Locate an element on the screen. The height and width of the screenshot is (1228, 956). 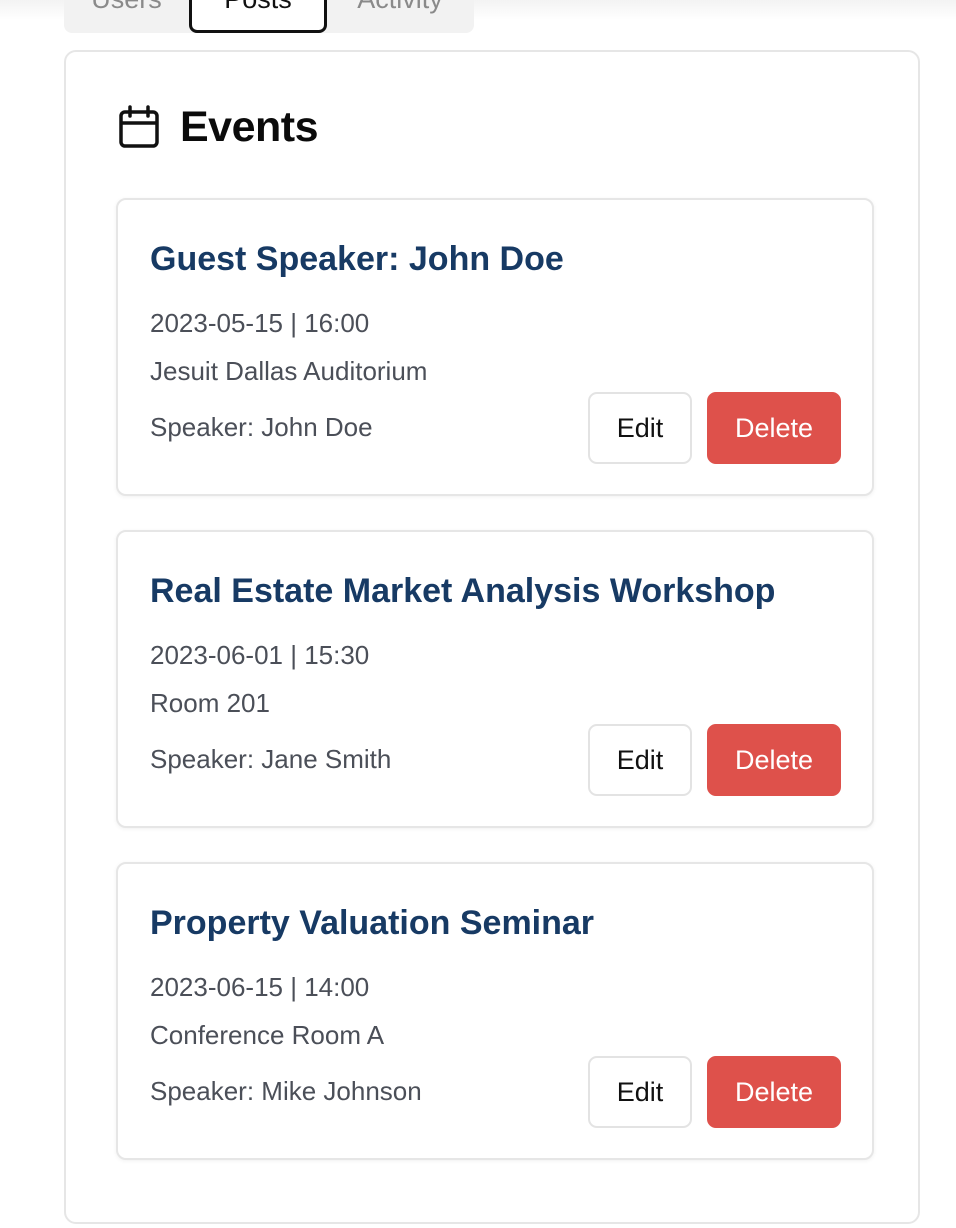
tab-posts: Posts is located at coordinates (258, 16).